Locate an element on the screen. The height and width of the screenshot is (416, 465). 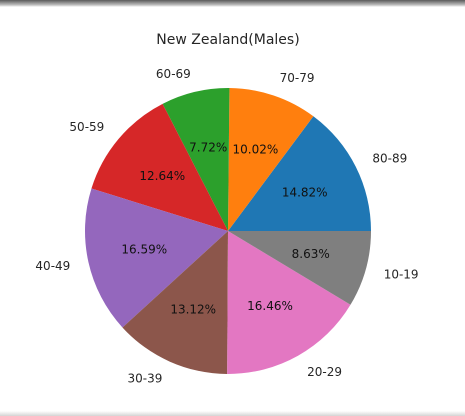
percent-label-40-49: 16.59% is located at coordinates (144, 250).